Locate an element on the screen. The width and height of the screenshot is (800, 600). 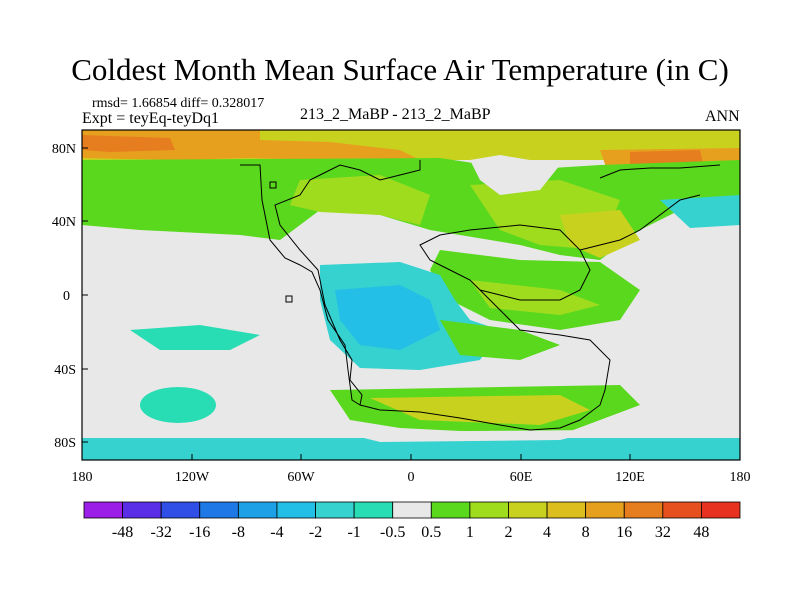
lat-label-80n: 80N is located at coordinates (64, 149).